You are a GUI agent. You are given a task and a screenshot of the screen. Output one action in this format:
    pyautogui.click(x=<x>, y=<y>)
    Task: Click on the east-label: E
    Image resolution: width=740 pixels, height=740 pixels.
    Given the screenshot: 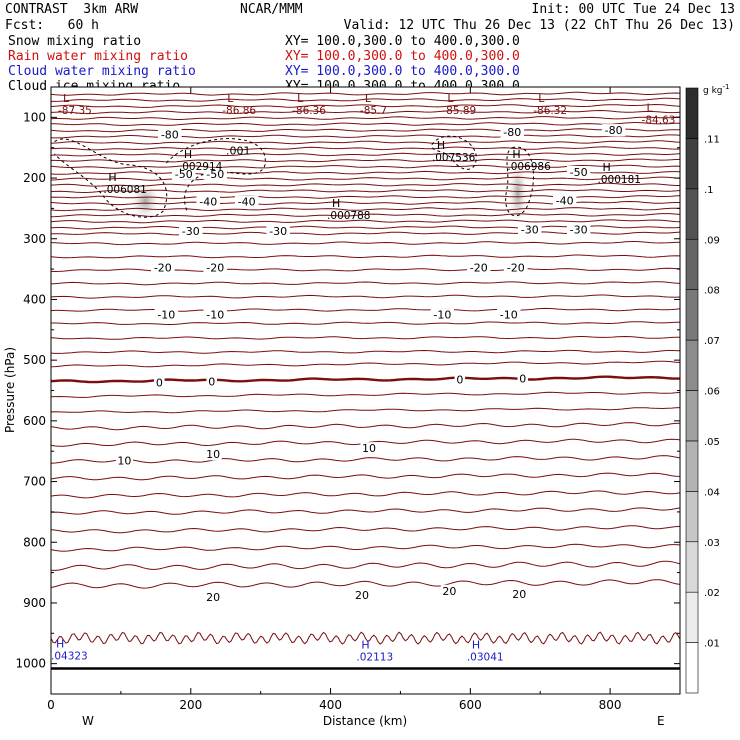 What is the action you would take?
    pyautogui.click(x=661, y=721)
    